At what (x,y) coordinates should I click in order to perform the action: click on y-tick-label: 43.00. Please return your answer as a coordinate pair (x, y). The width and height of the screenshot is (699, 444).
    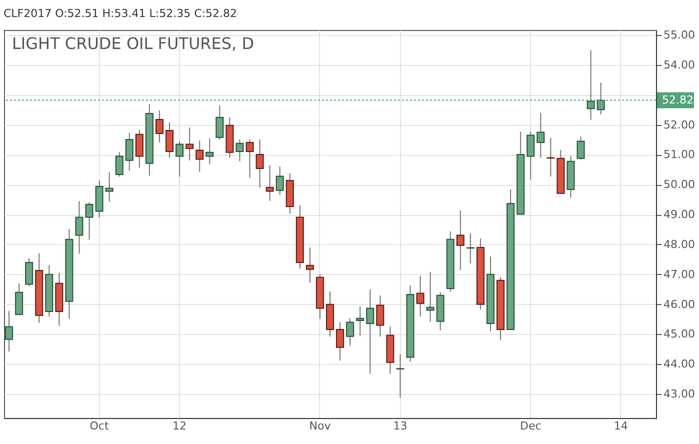
    Looking at the image, I should click on (679, 394).